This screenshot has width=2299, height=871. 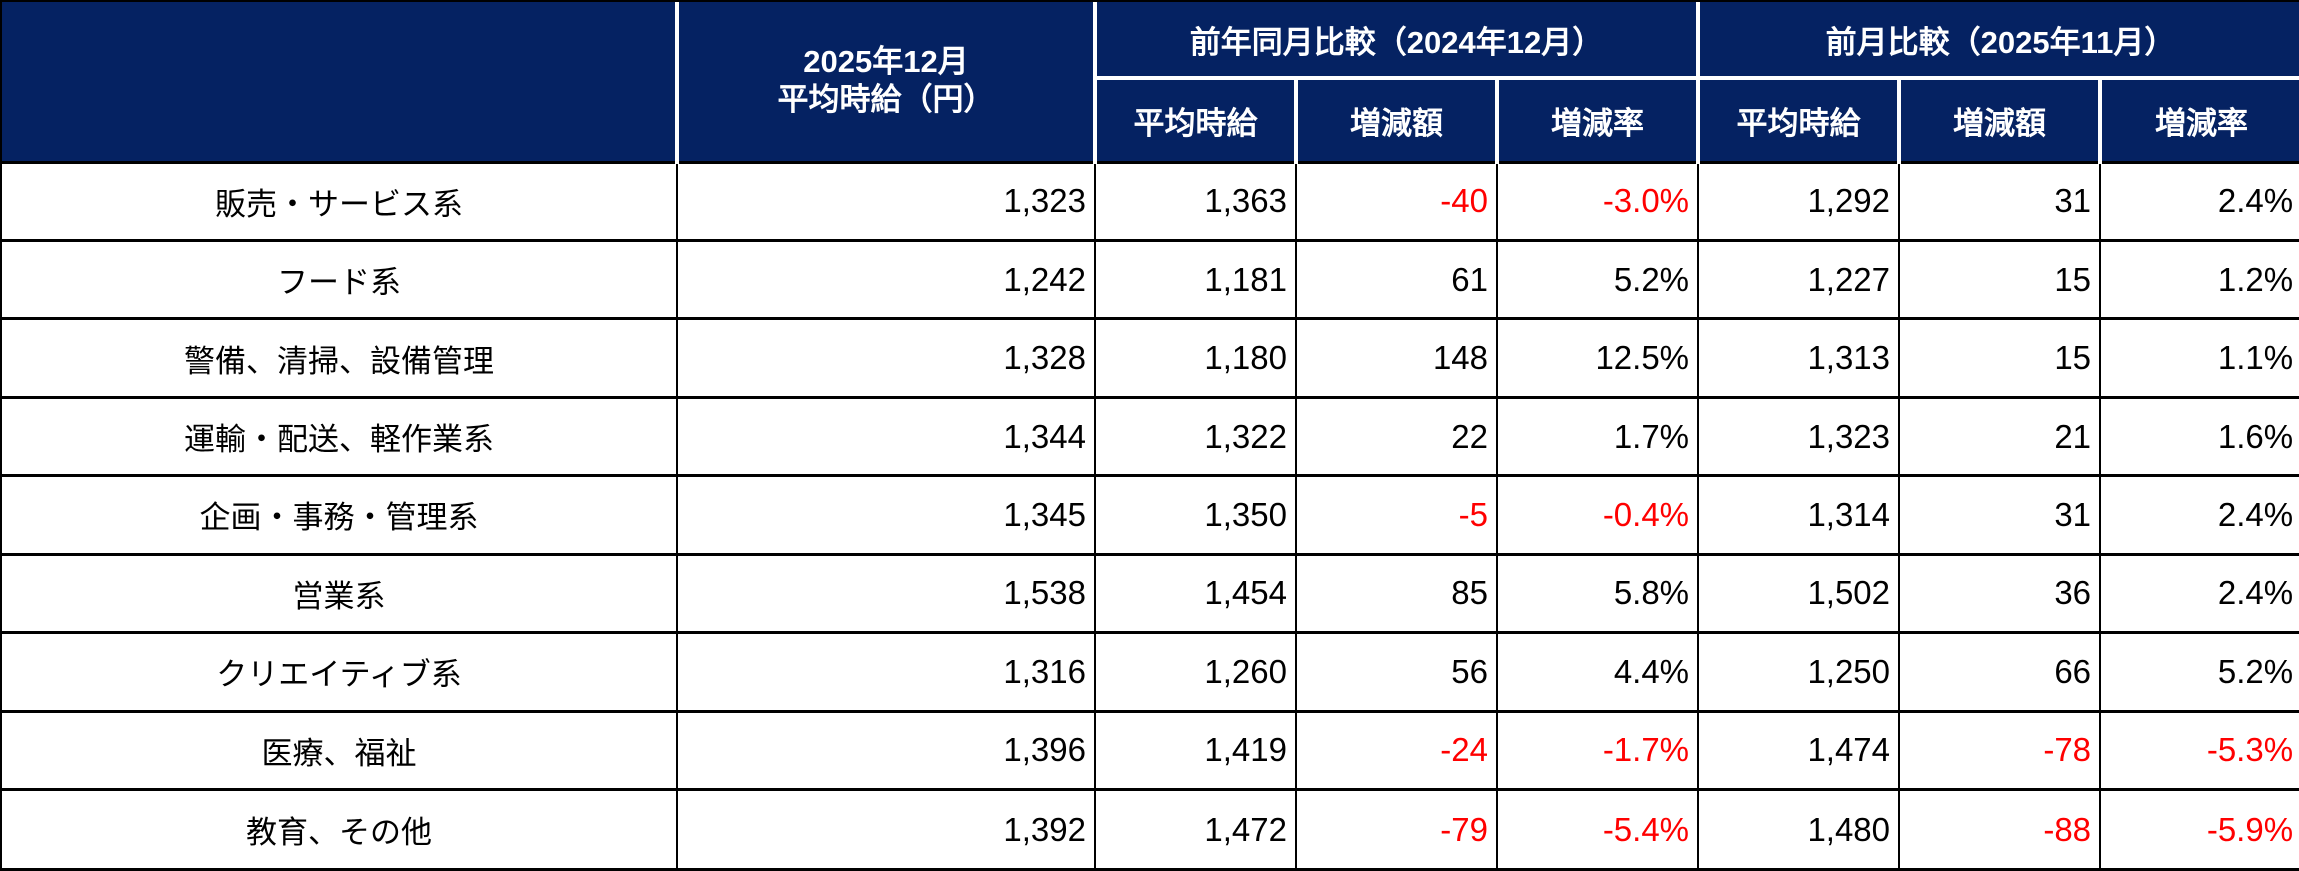 What do you see at coordinates (1195, 515) in the screenshot?
I see `cell-yoy-avg: 1,350` at bounding box center [1195, 515].